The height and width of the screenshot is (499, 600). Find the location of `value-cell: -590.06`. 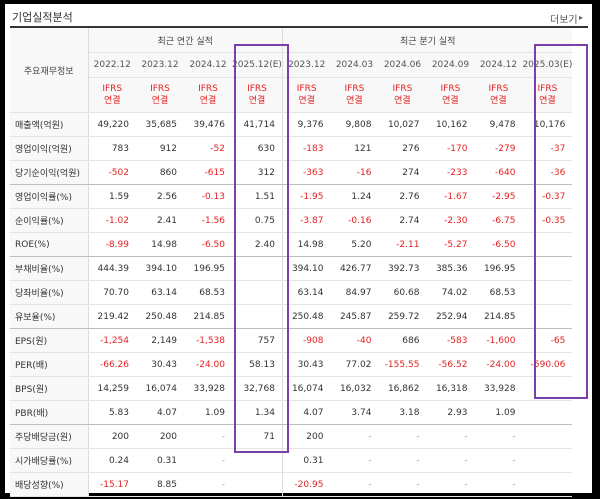

value-cell: -590.06 is located at coordinates (547, 364).